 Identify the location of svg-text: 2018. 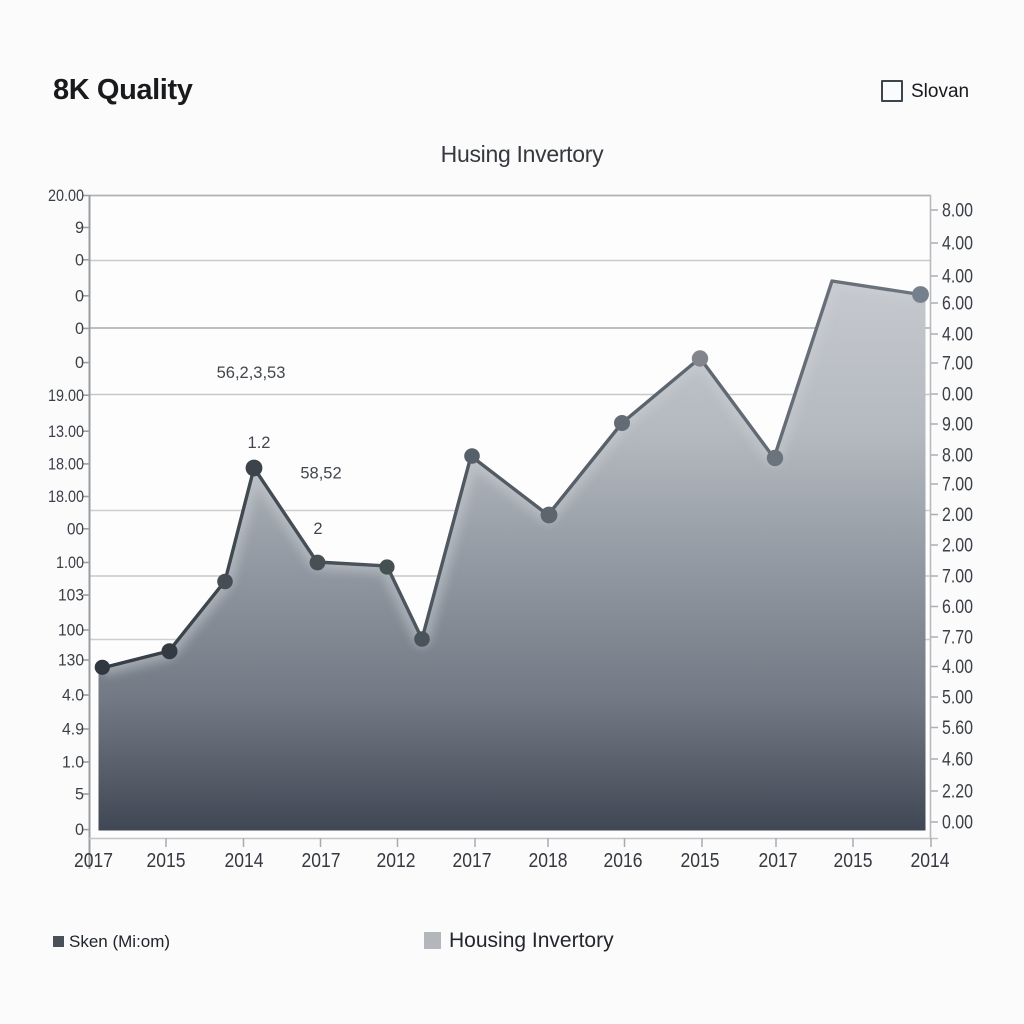
(548, 860).